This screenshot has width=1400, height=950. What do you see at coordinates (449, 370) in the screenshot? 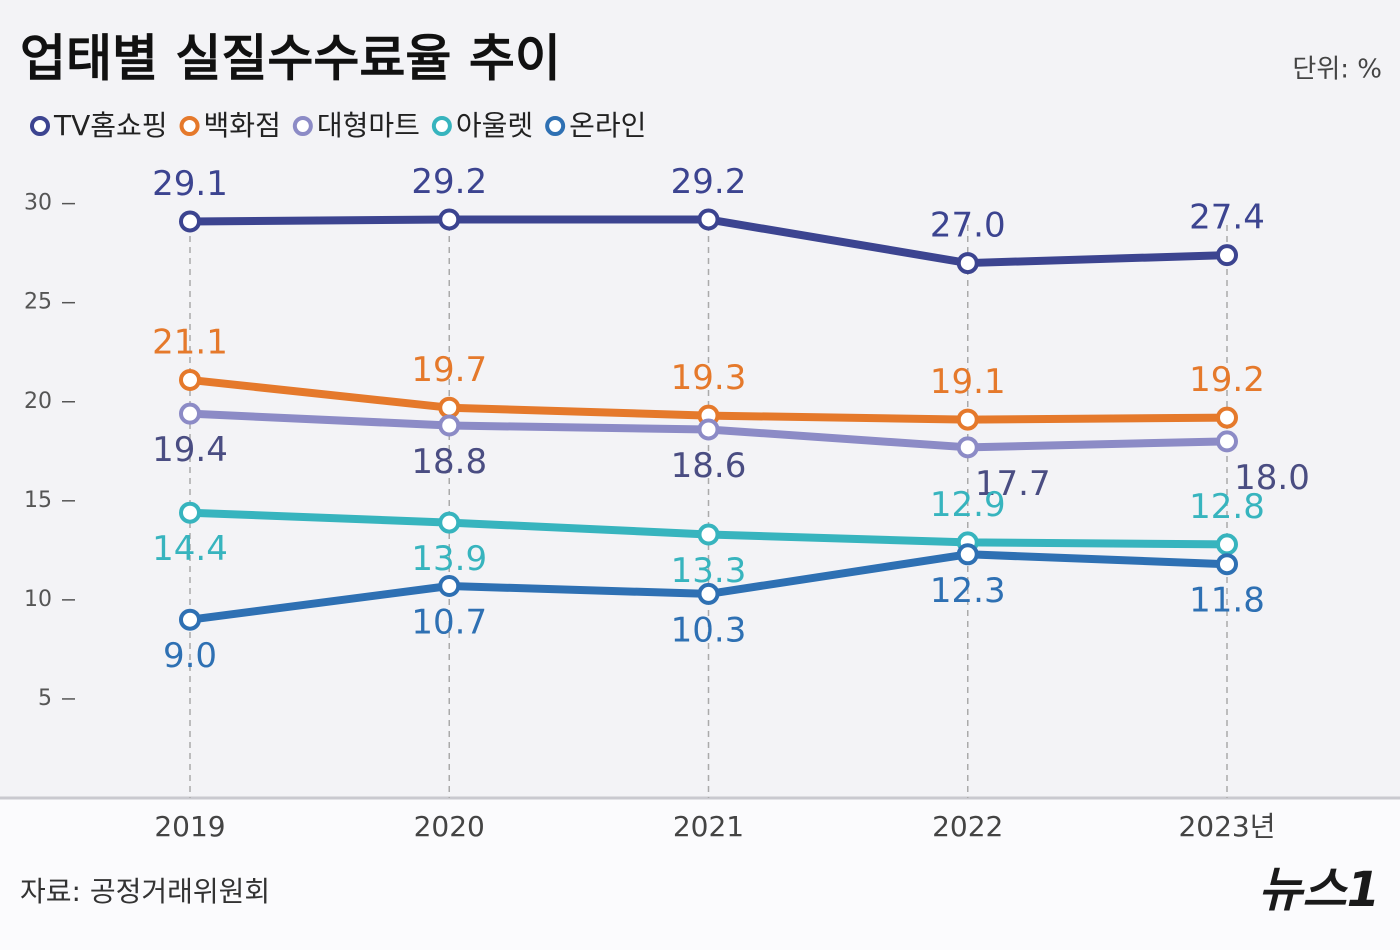
I see `data-label: 19.7` at bounding box center [449, 370].